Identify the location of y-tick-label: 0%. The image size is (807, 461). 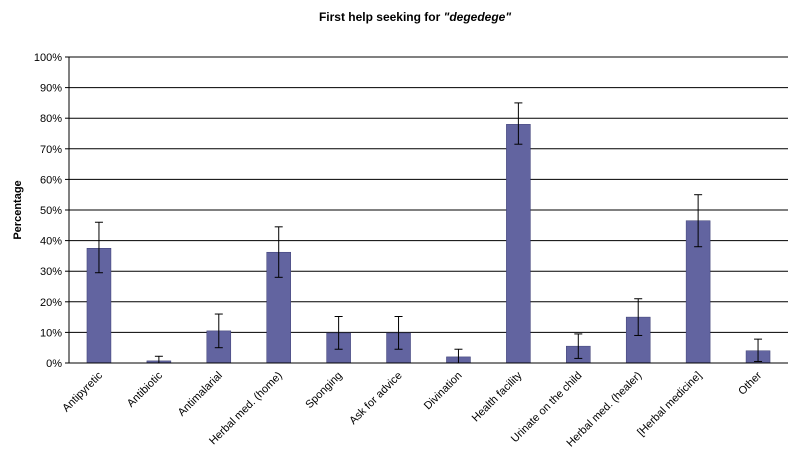
(54, 364).